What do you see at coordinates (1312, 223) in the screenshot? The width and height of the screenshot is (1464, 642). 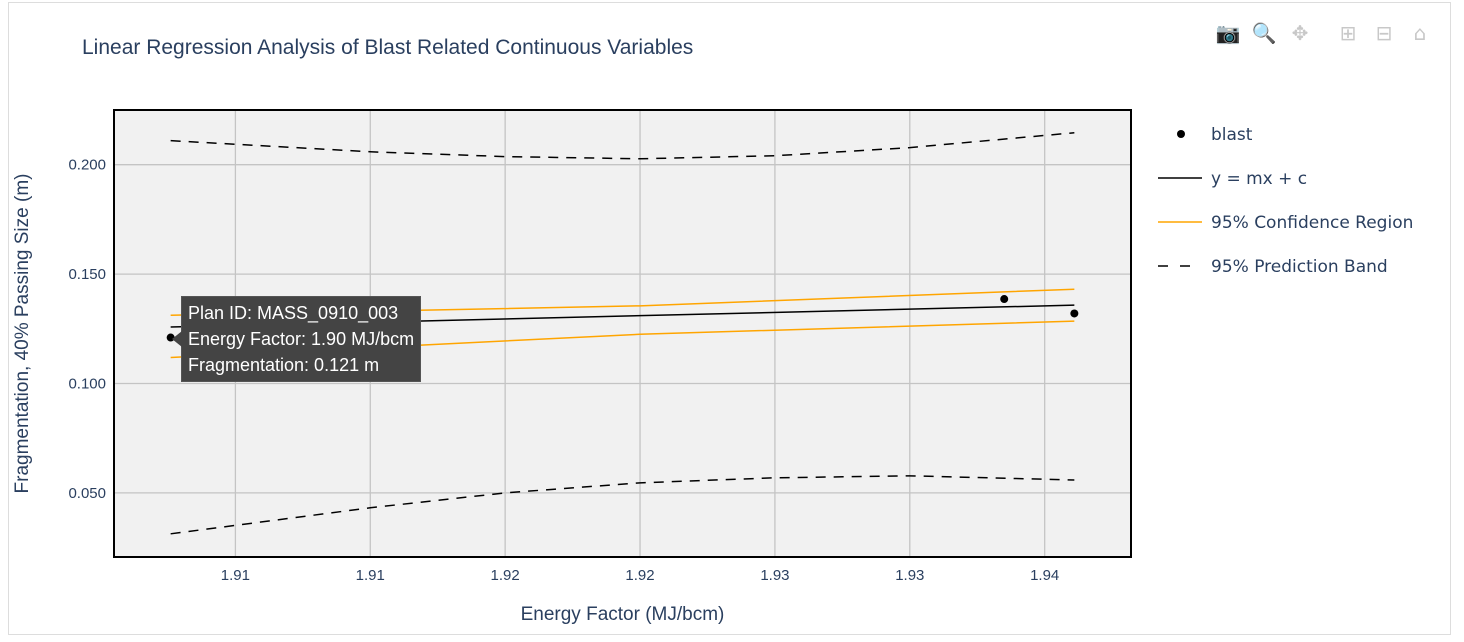 I see `legend-item-label: 95% Confidence Region` at bounding box center [1312, 223].